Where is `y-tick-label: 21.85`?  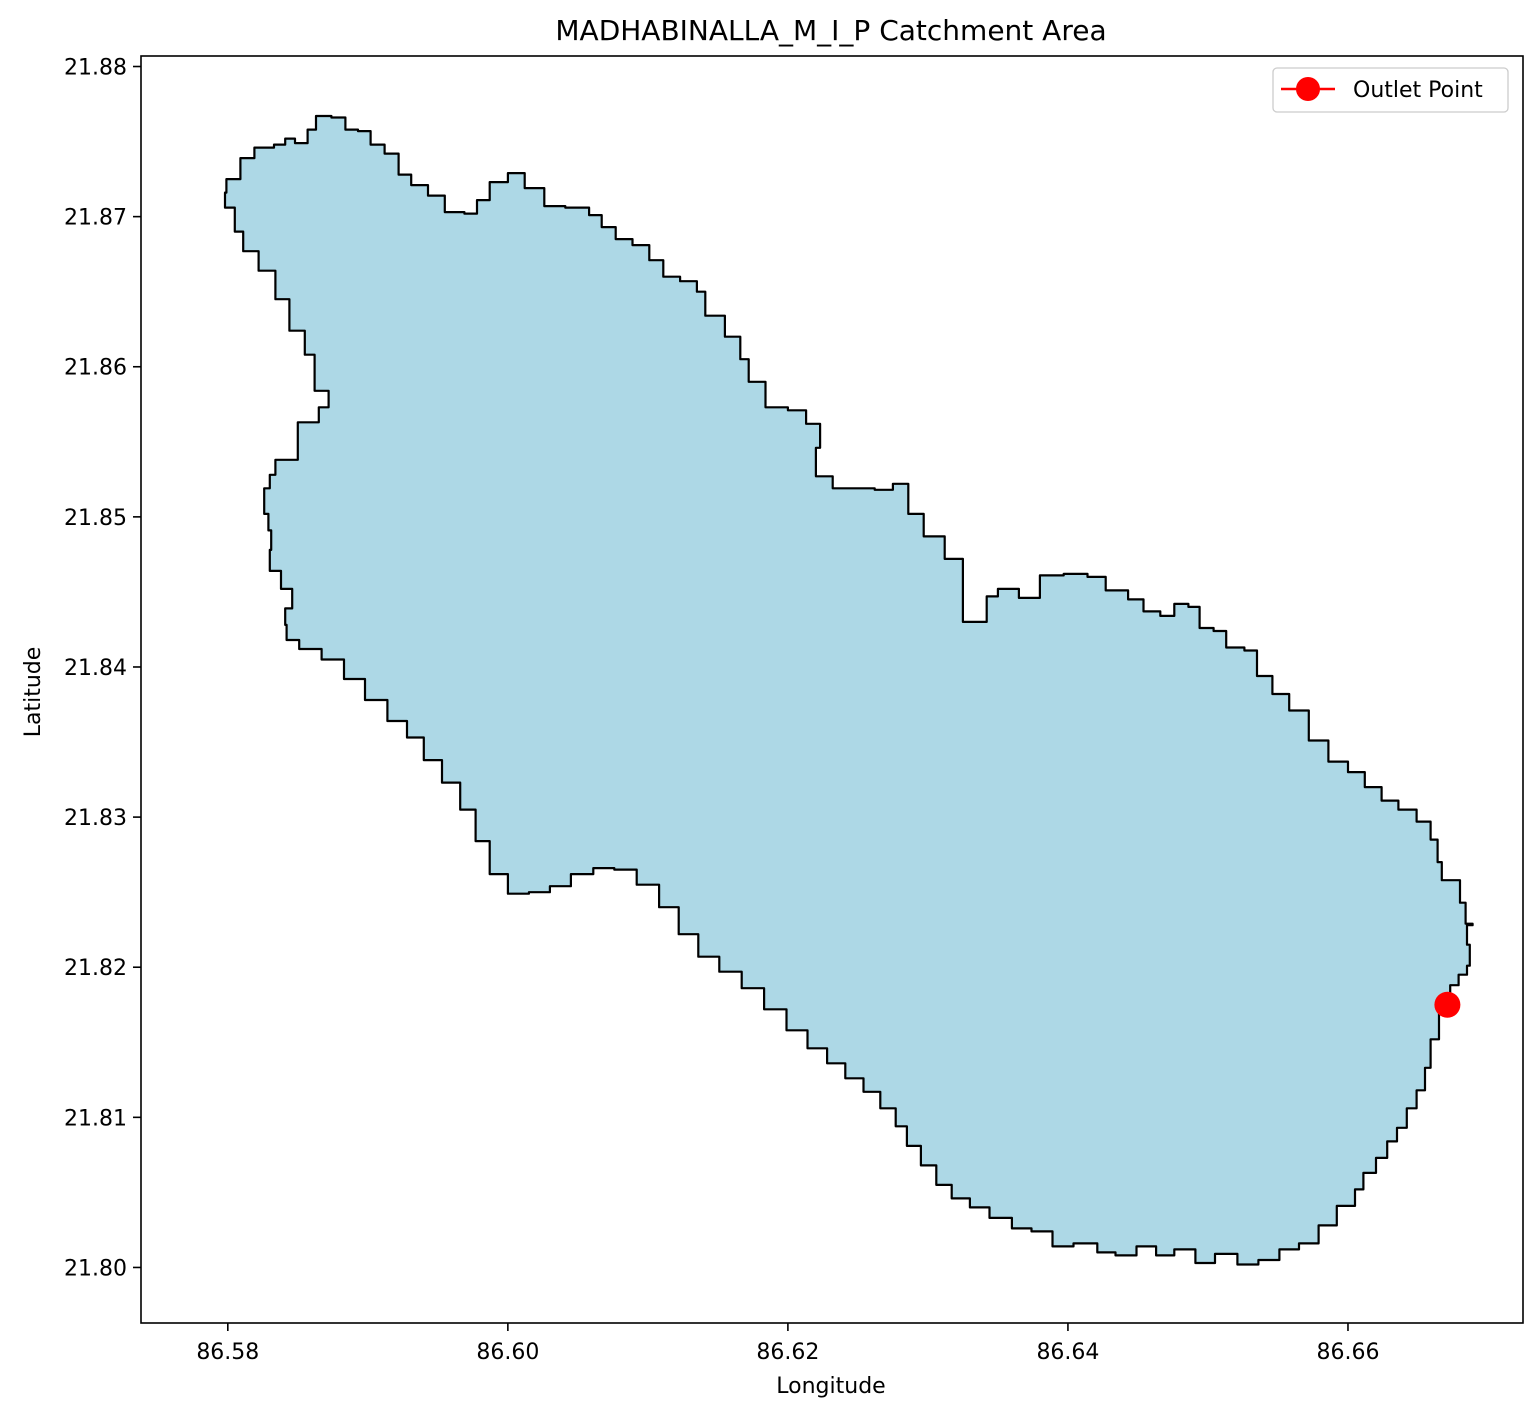
y-tick-label: 21.85 is located at coordinates (95, 518).